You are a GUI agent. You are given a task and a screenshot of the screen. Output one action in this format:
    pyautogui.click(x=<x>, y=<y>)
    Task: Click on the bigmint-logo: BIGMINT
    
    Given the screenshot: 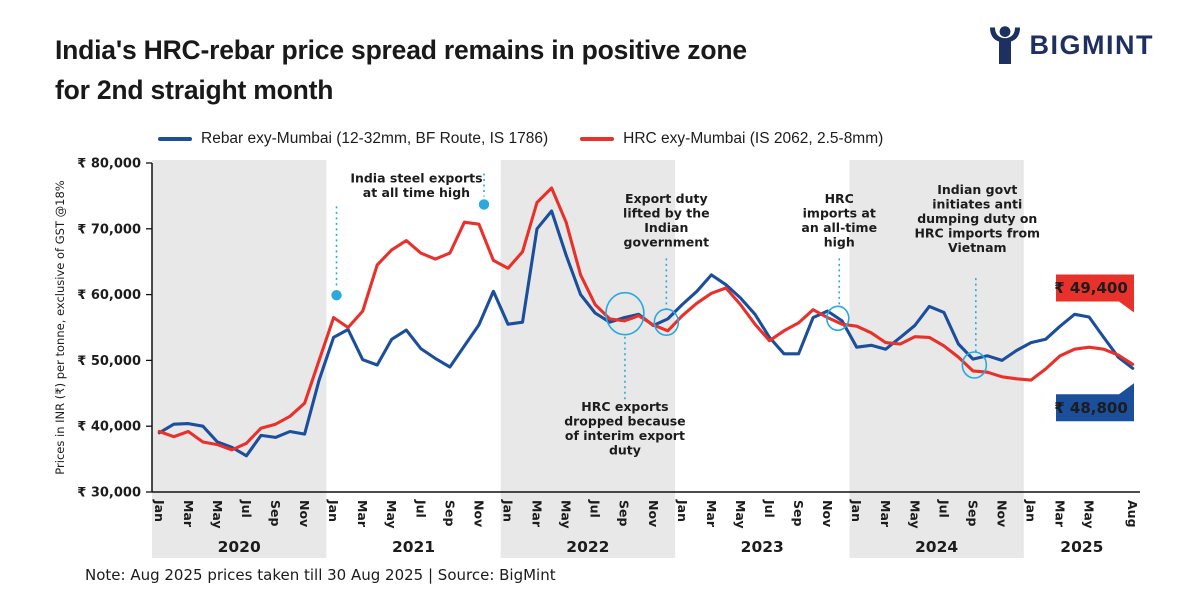 What is the action you would take?
    pyautogui.click(x=1071, y=45)
    